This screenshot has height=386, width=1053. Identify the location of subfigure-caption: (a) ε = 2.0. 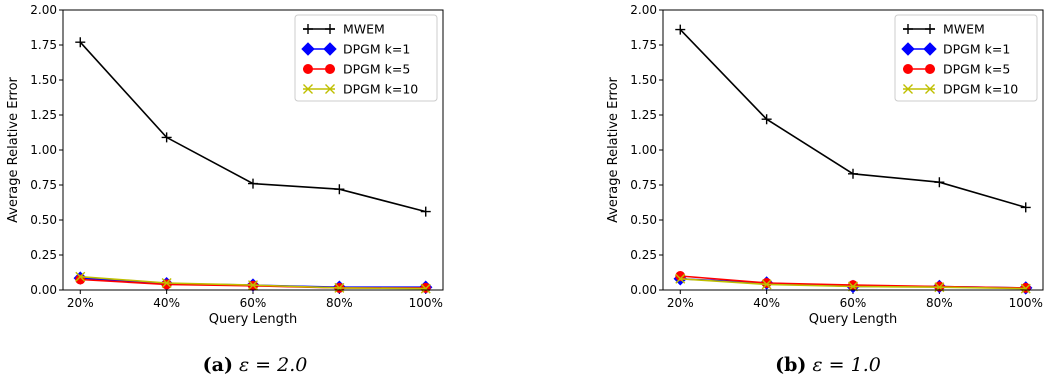
(255, 365).